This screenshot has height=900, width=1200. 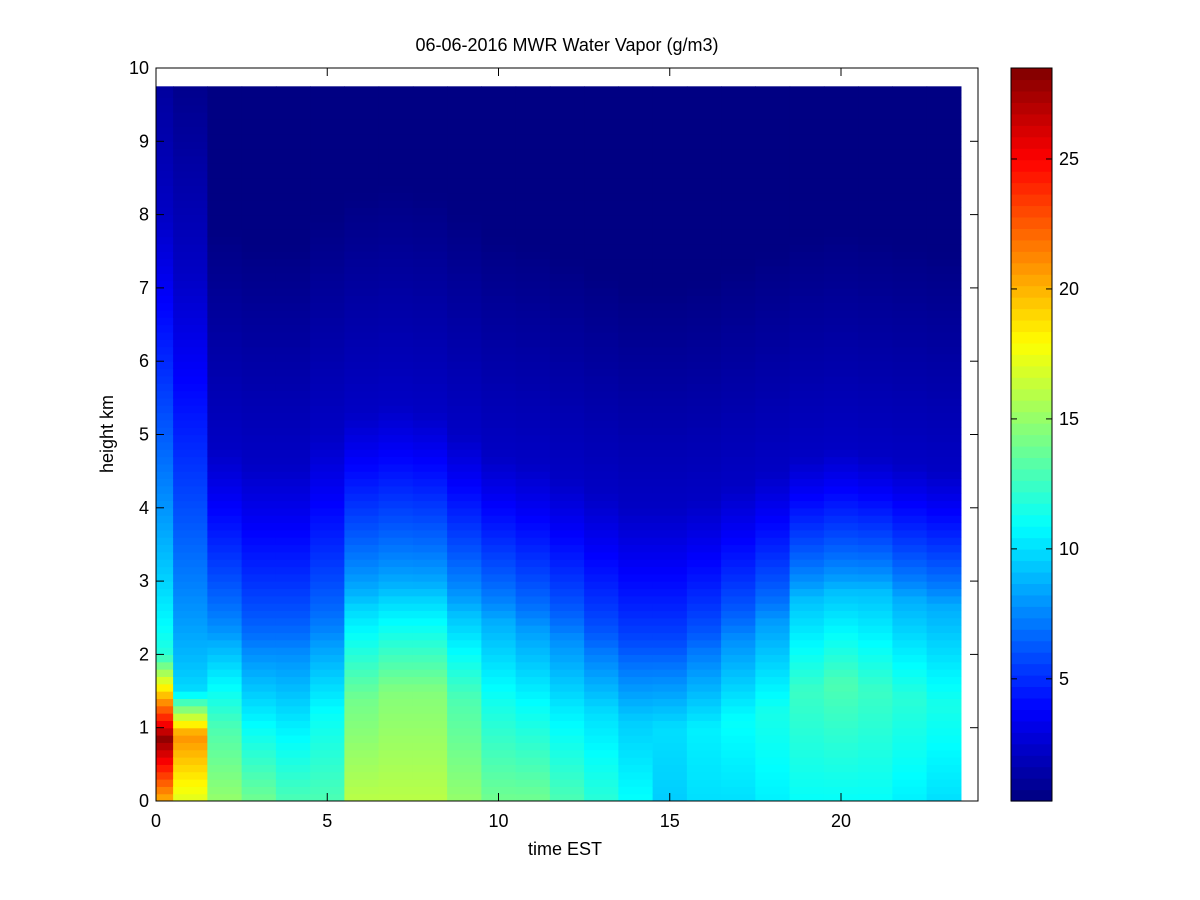 I want to click on x-axis-label: time EST, so click(x=565, y=849).